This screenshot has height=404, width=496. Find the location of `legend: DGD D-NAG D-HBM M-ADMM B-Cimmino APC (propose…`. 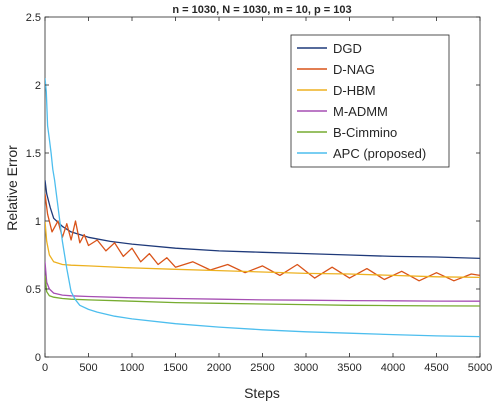

legend: DGD D-NAG D-HBM M-ADMM B-Cimmino APC (propose… is located at coordinates (370, 101).